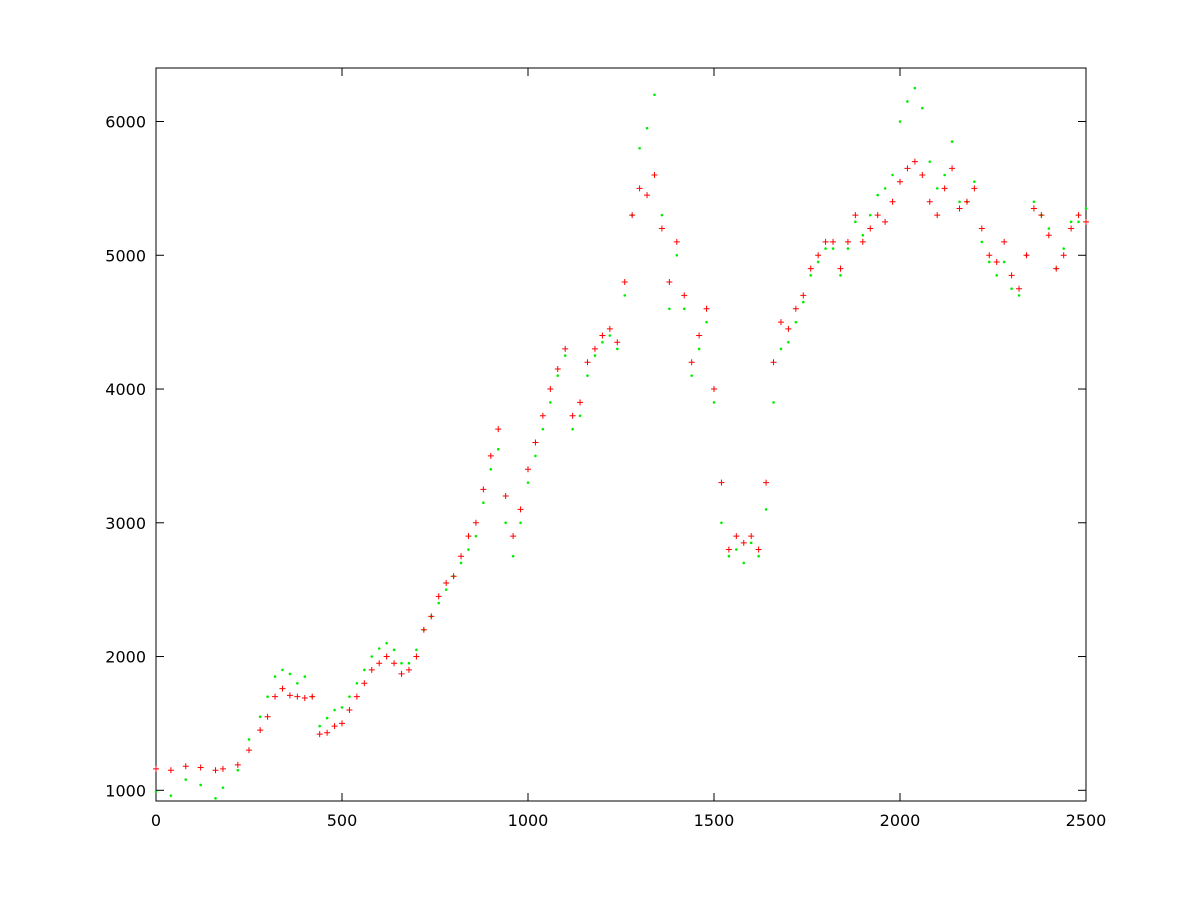 This screenshot has height=900, width=1200. What do you see at coordinates (125, 255) in the screenshot?
I see `y-tick-label: 5000` at bounding box center [125, 255].